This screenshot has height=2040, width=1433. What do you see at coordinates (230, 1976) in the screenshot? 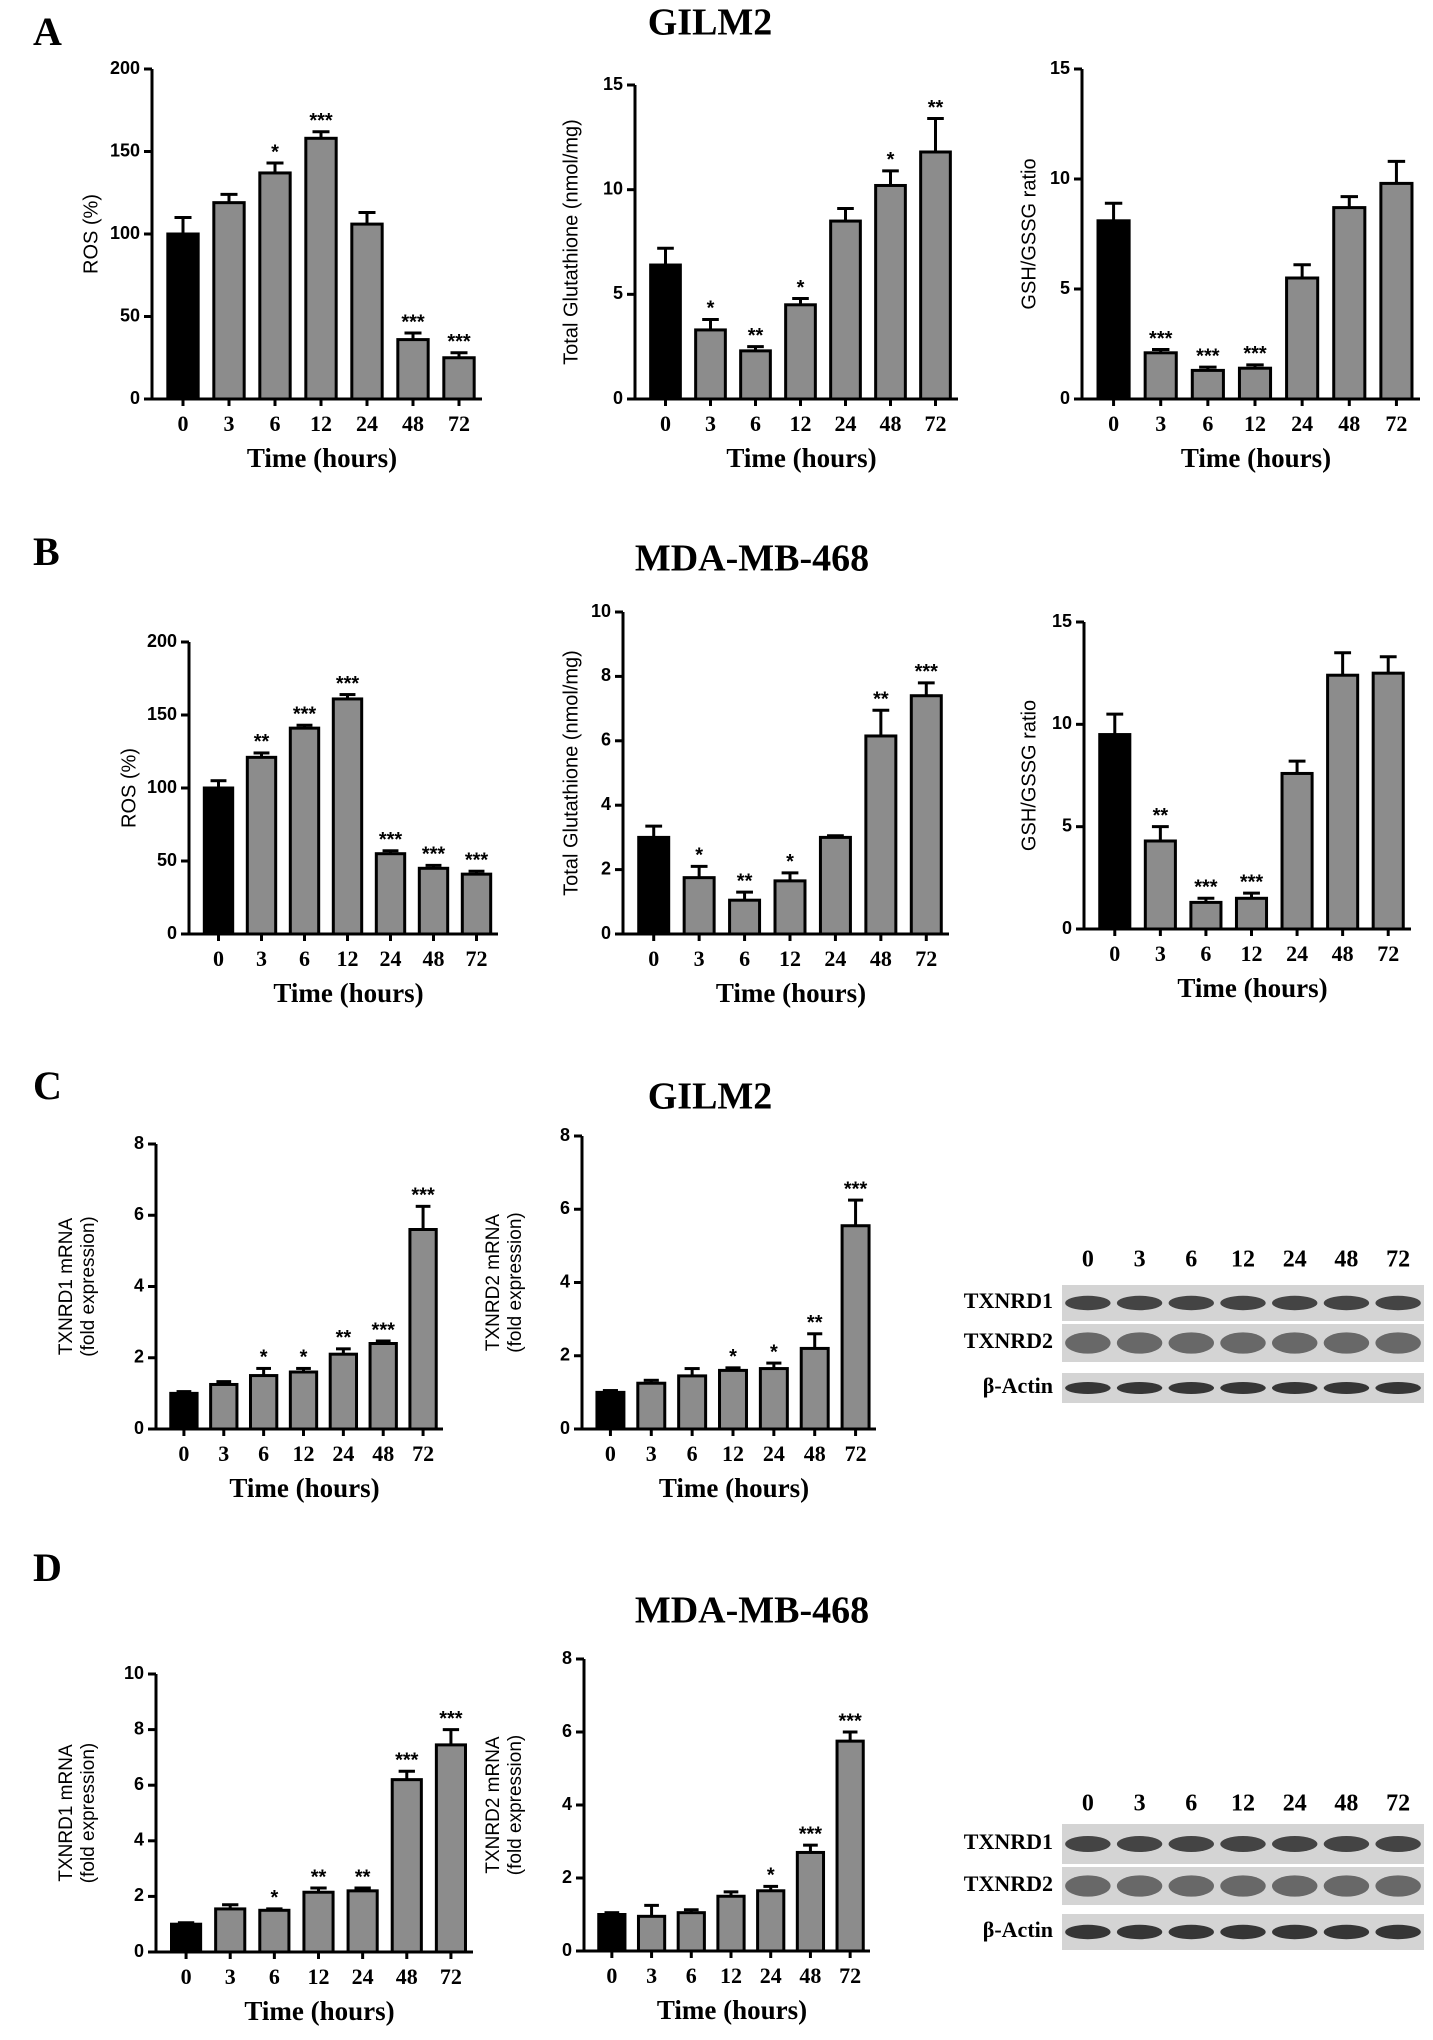
I see `x-tick-label: 3` at bounding box center [230, 1976].